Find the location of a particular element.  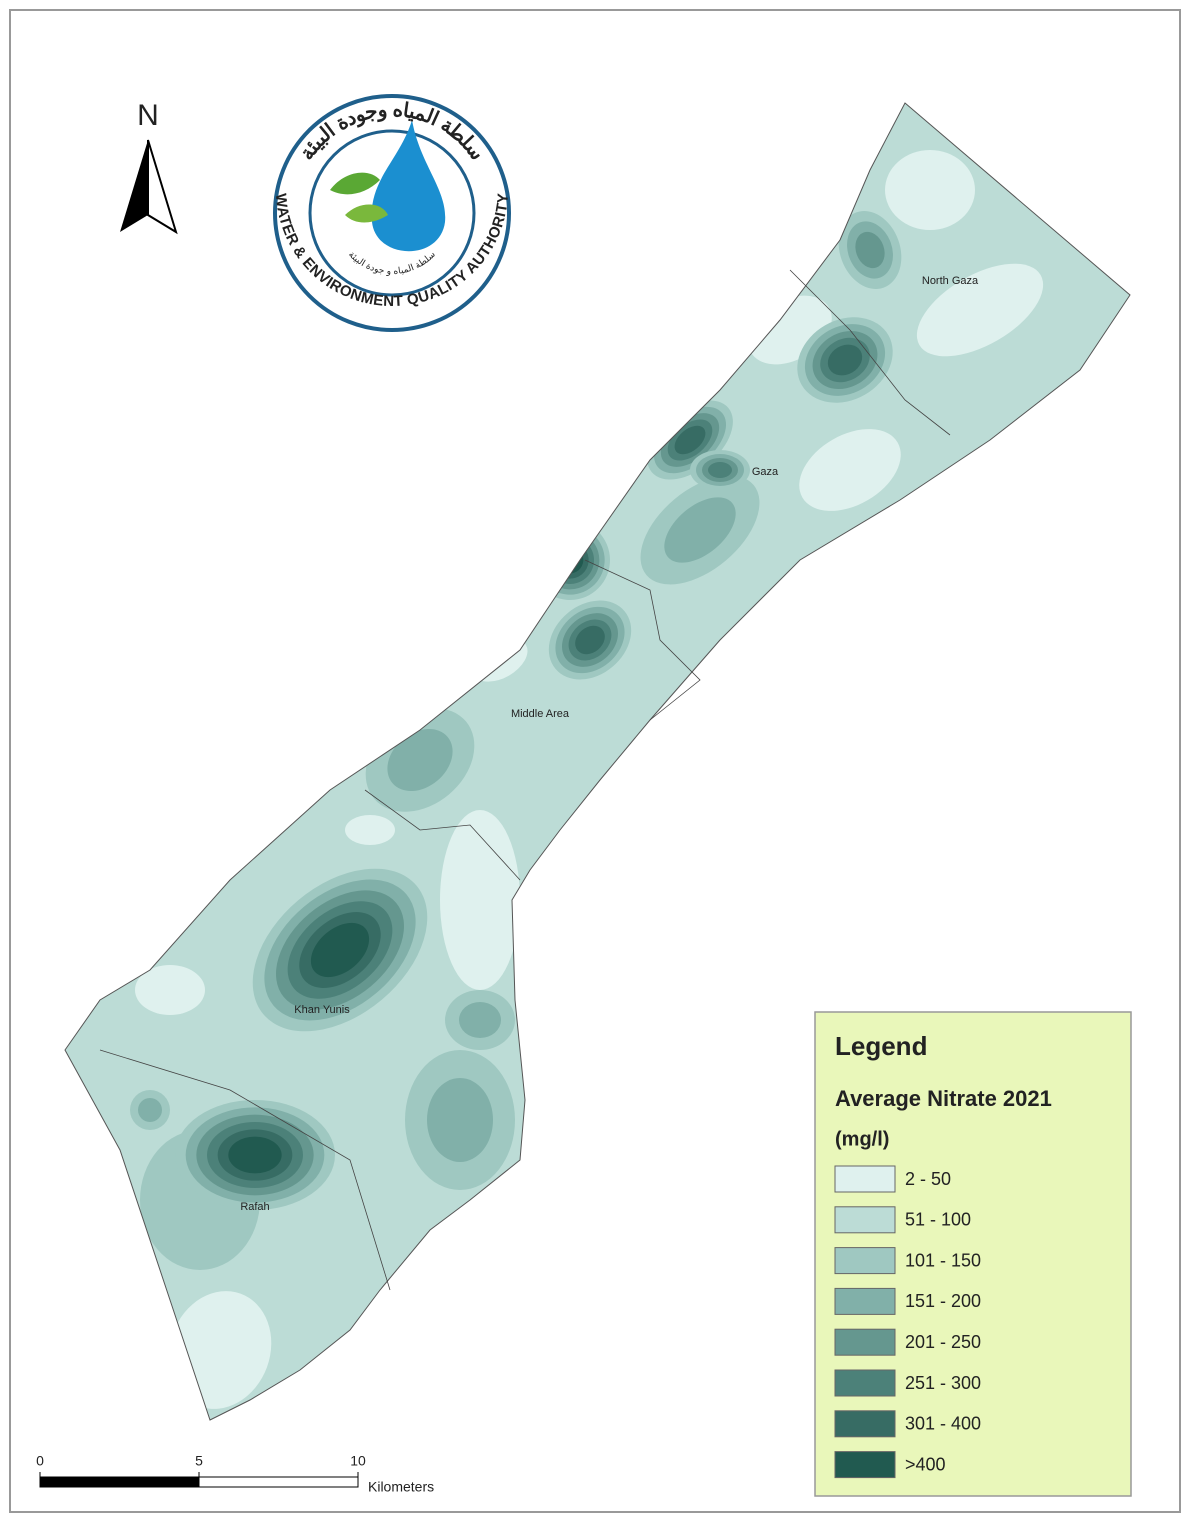

scale-tick-label: 0 is located at coordinates (40, 1461).